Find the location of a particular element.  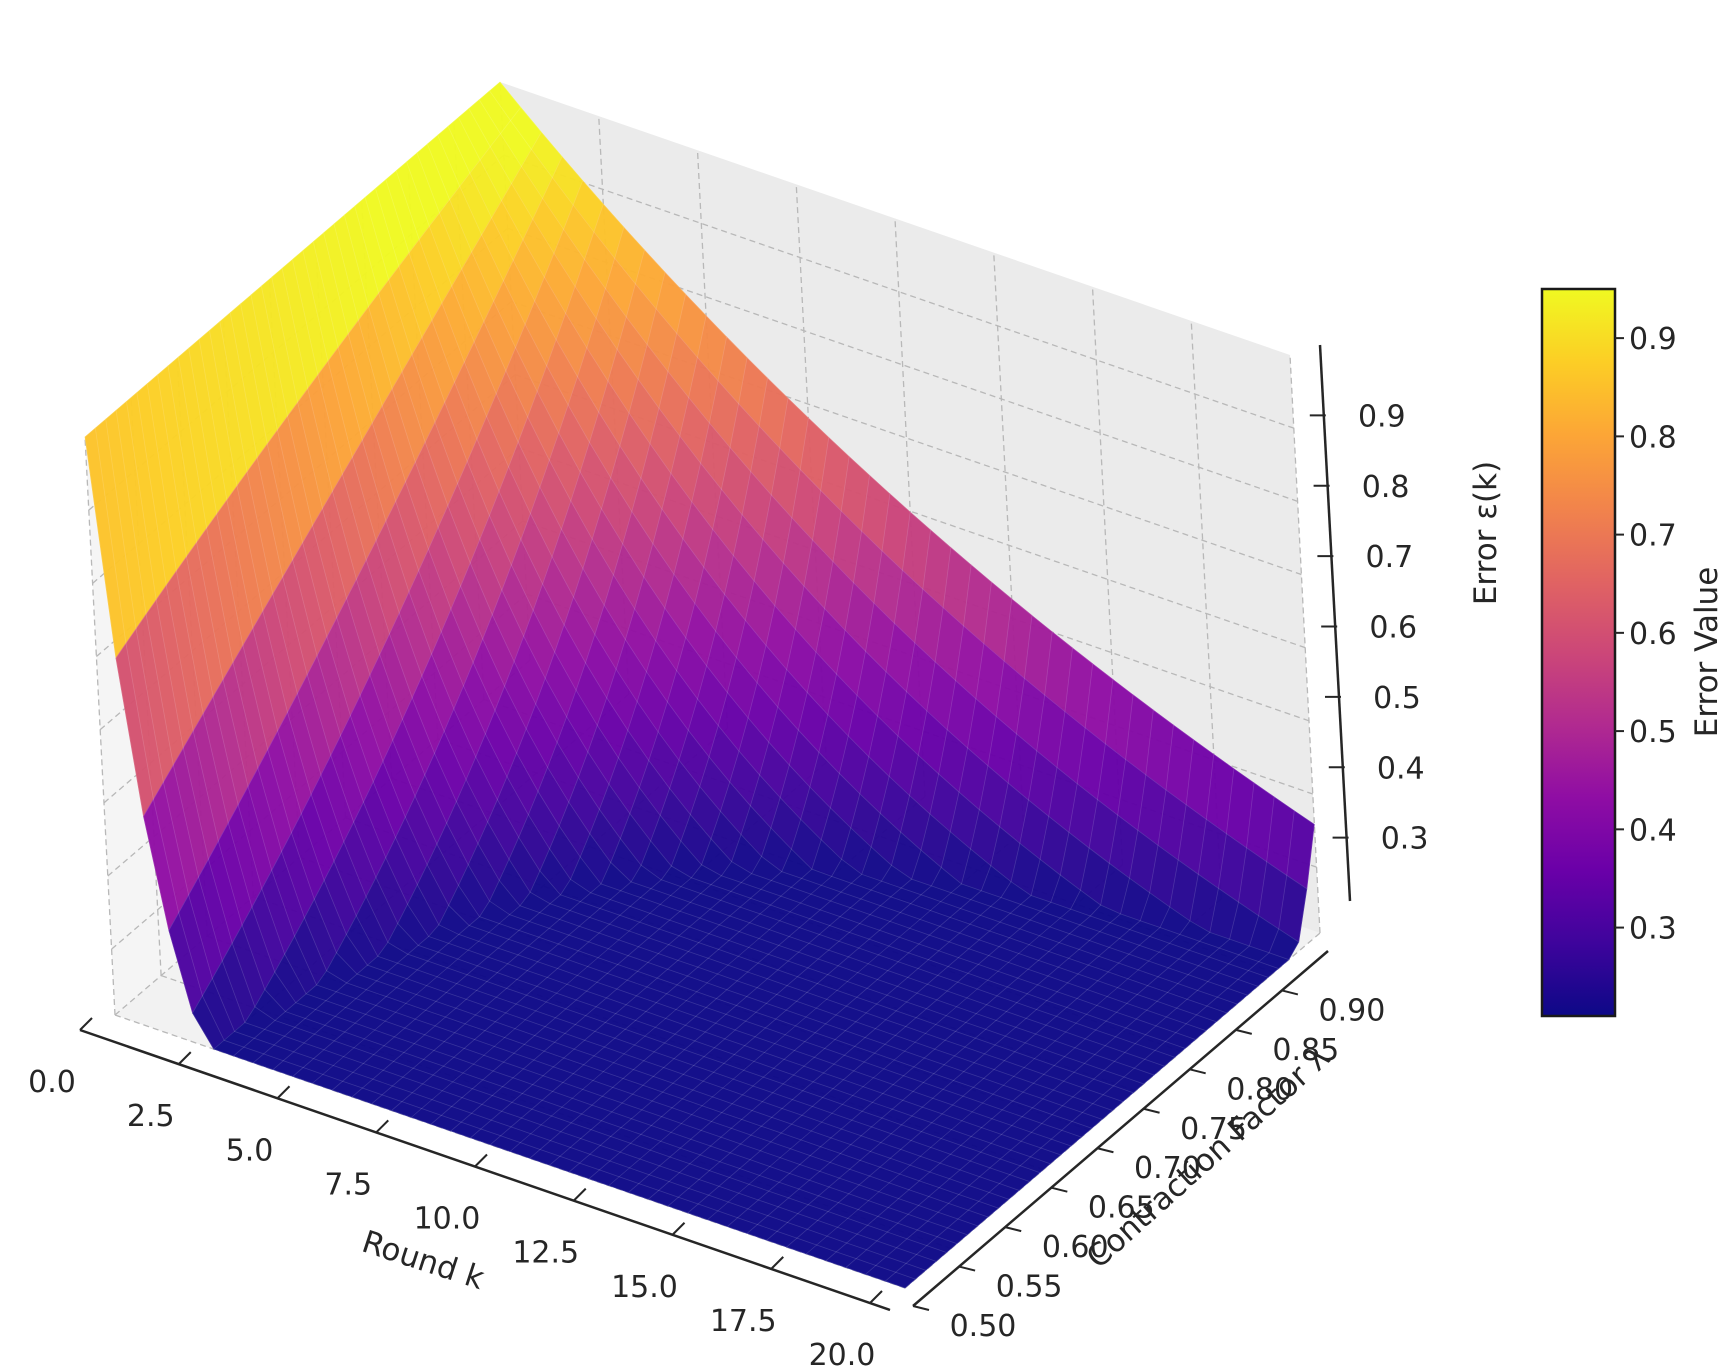

y-tick-label: 0.90 is located at coordinates (1351, 1010).